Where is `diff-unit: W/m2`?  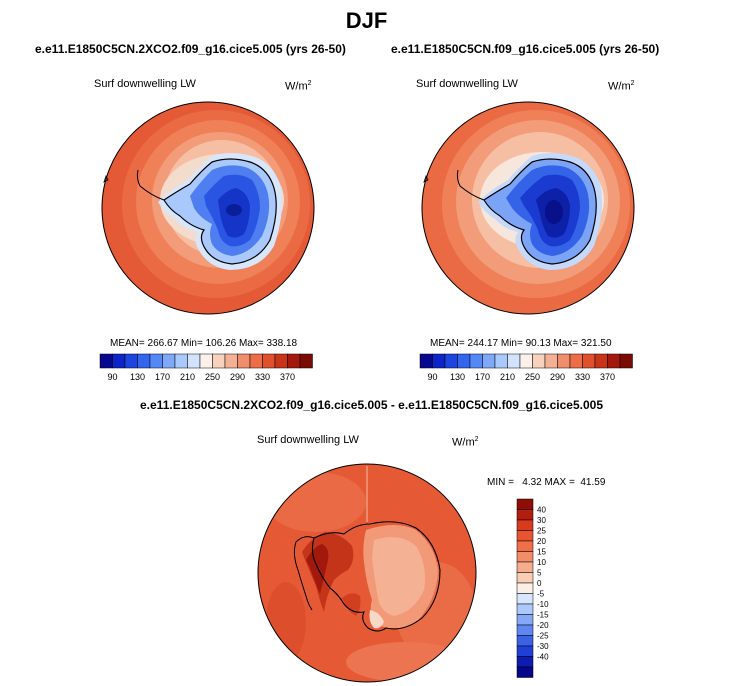 diff-unit: W/m2 is located at coordinates (465, 442).